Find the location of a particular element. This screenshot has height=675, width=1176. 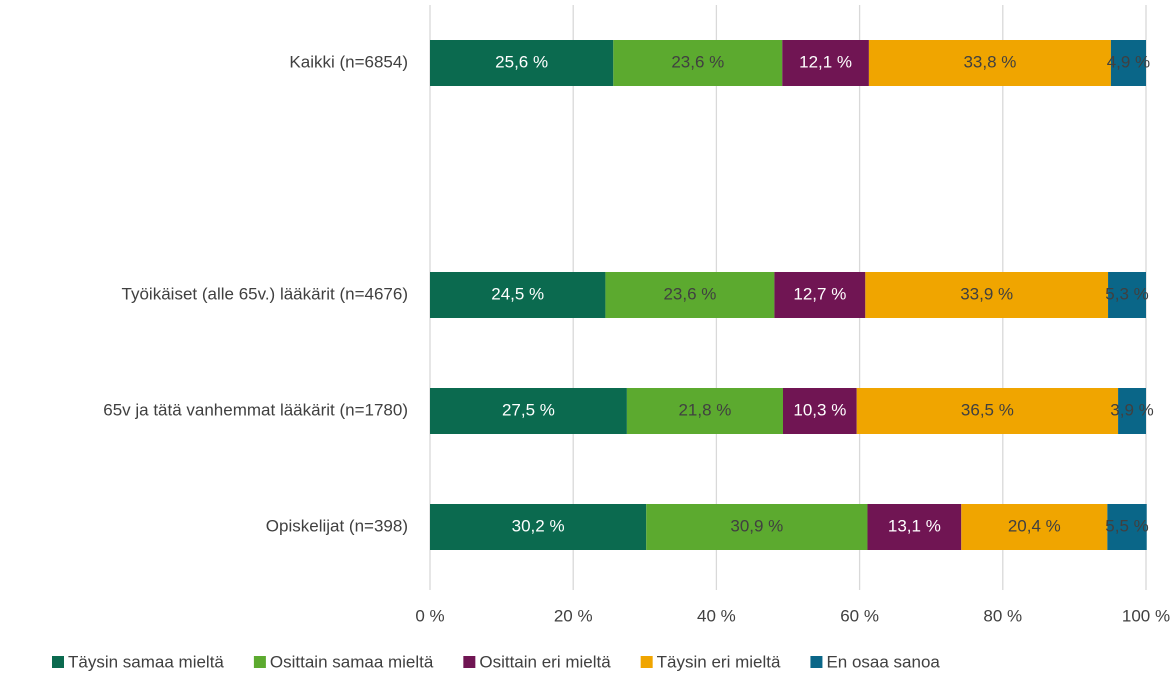

value-label: 4,9 % is located at coordinates (1128, 61).